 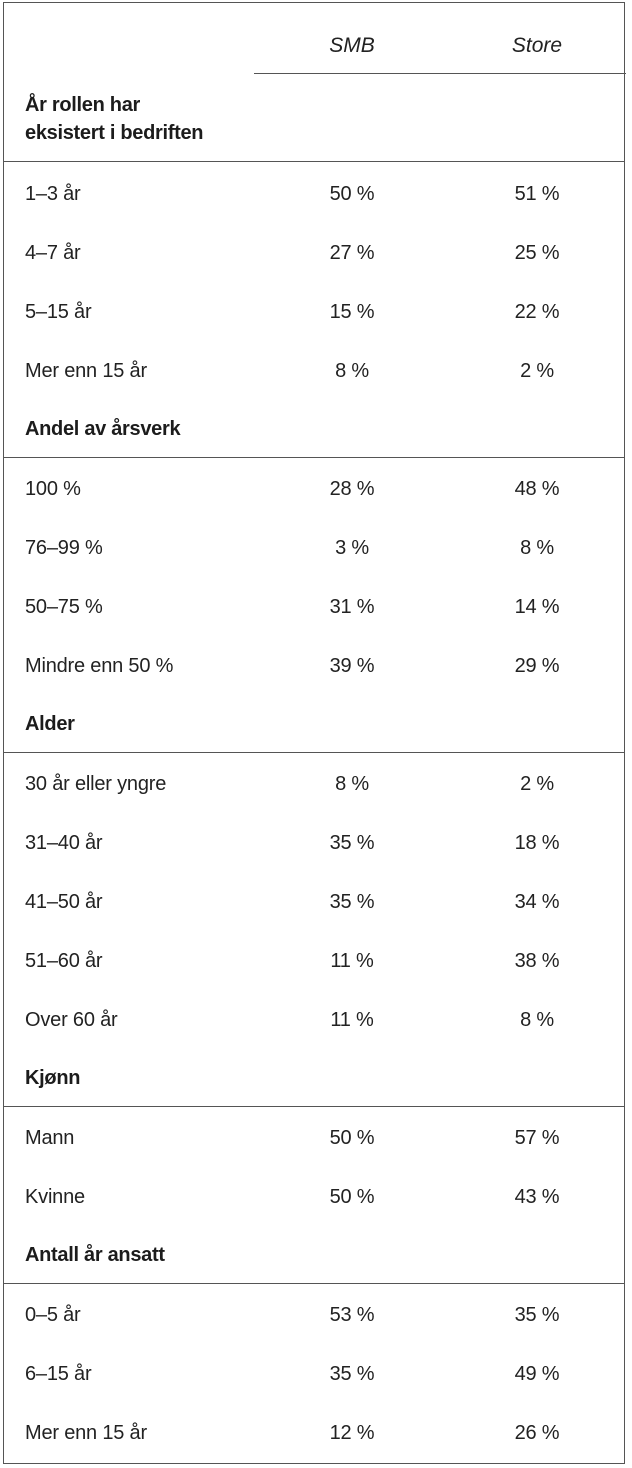 I want to click on cell-smb: 12 %, so click(x=352, y=1433).